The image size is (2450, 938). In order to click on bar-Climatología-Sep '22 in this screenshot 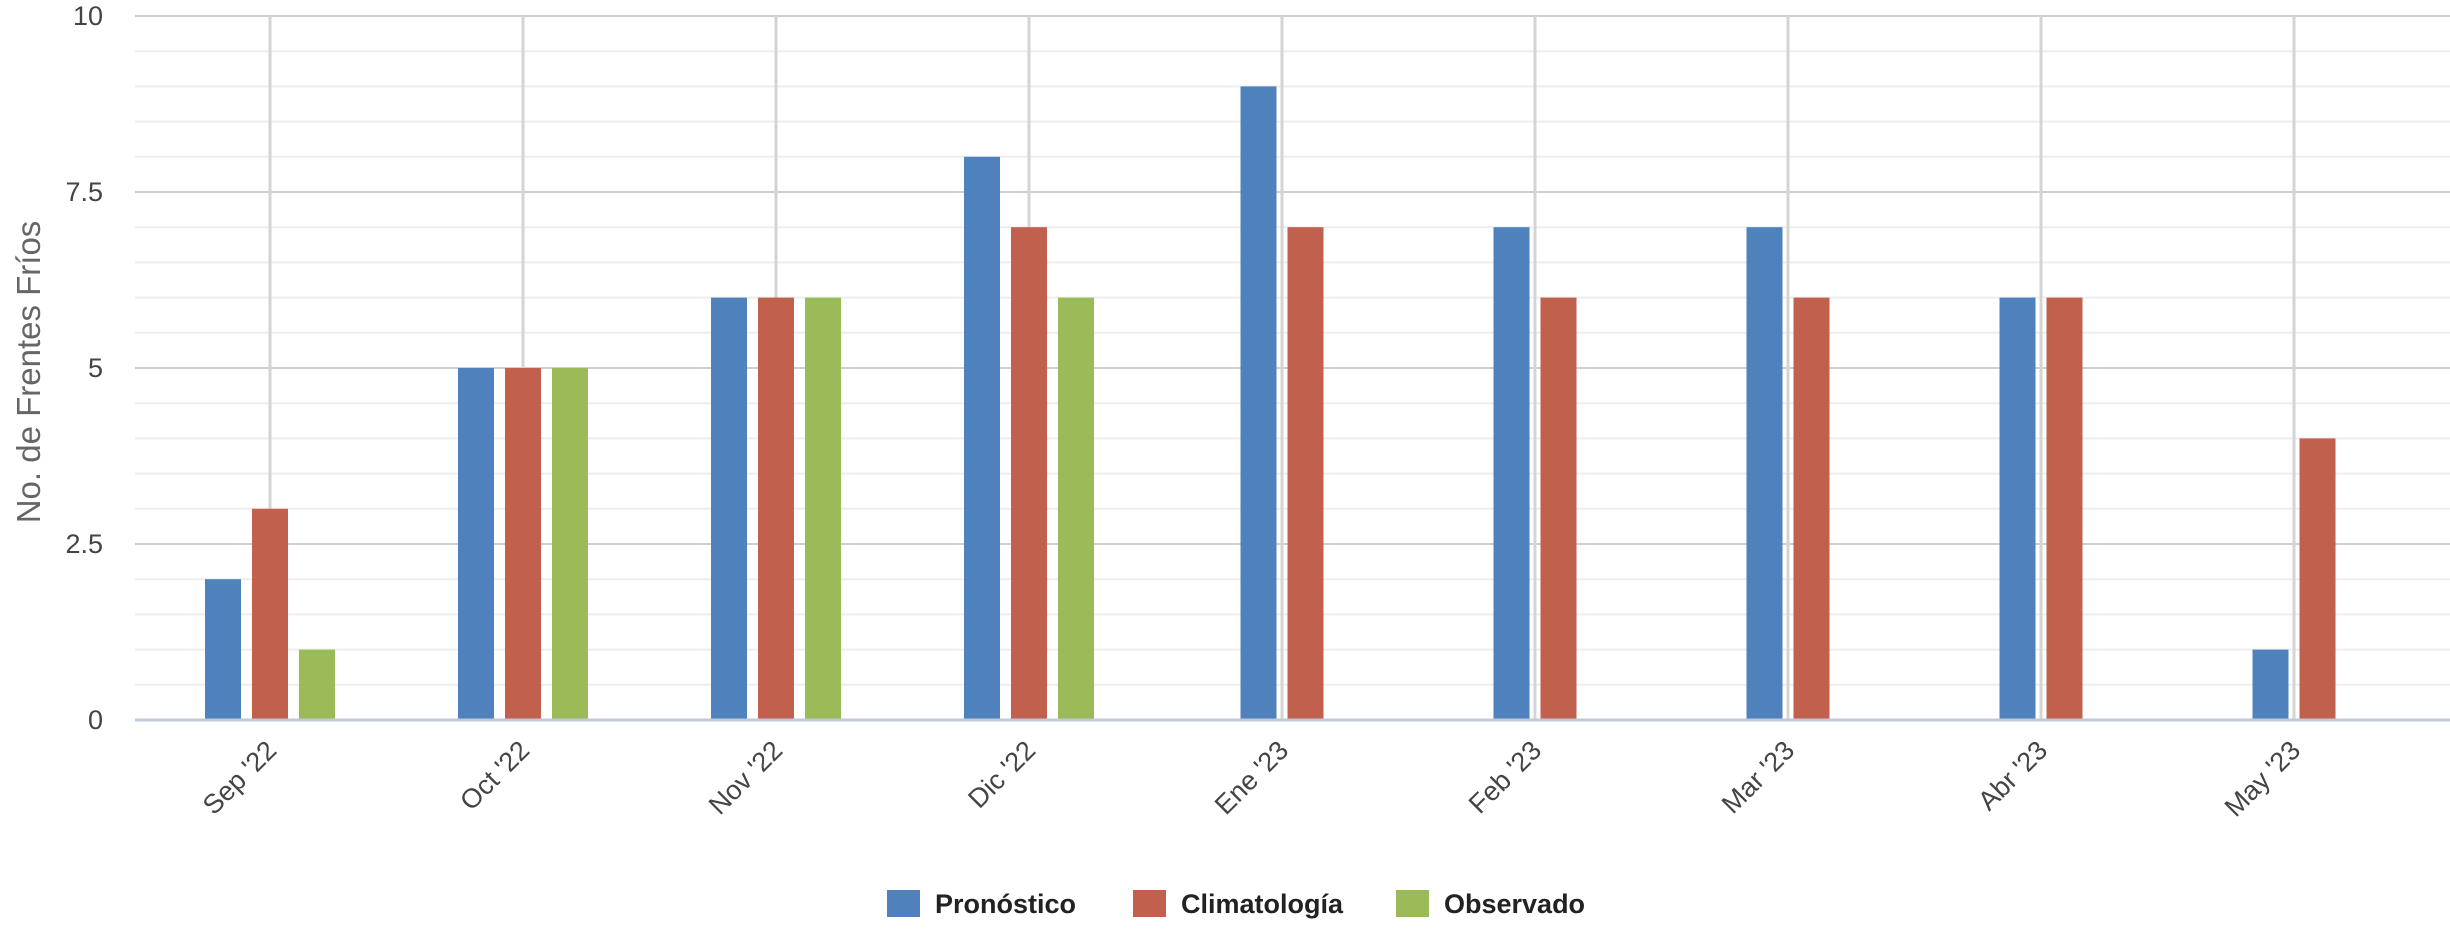, I will do `click(270, 614)`.